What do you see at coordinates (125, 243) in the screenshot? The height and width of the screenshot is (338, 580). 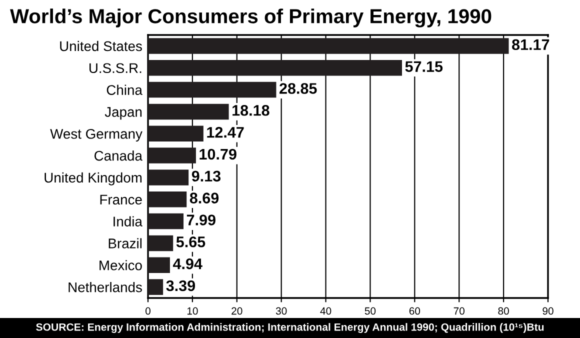 I see `y-tick-label: Brazil` at bounding box center [125, 243].